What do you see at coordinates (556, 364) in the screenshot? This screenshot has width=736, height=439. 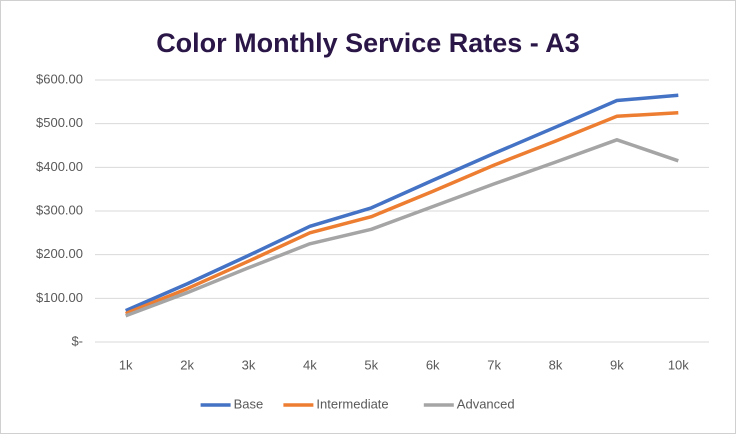 I see `x-tick-label: 8k` at bounding box center [556, 364].